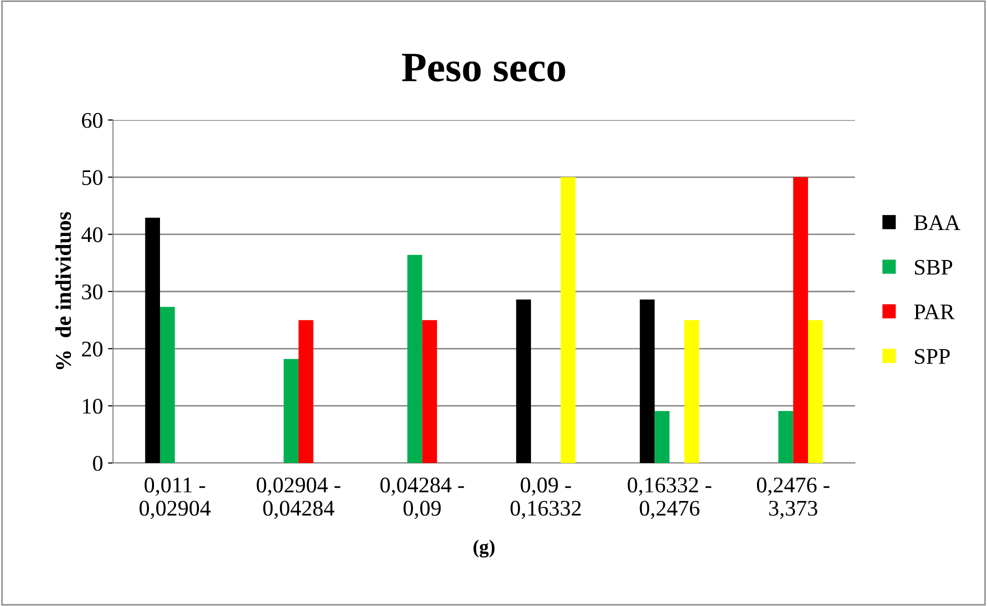  Describe the element at coordinates (937, 222) in the screenshot. I see `legend-label: BAA` at that location.